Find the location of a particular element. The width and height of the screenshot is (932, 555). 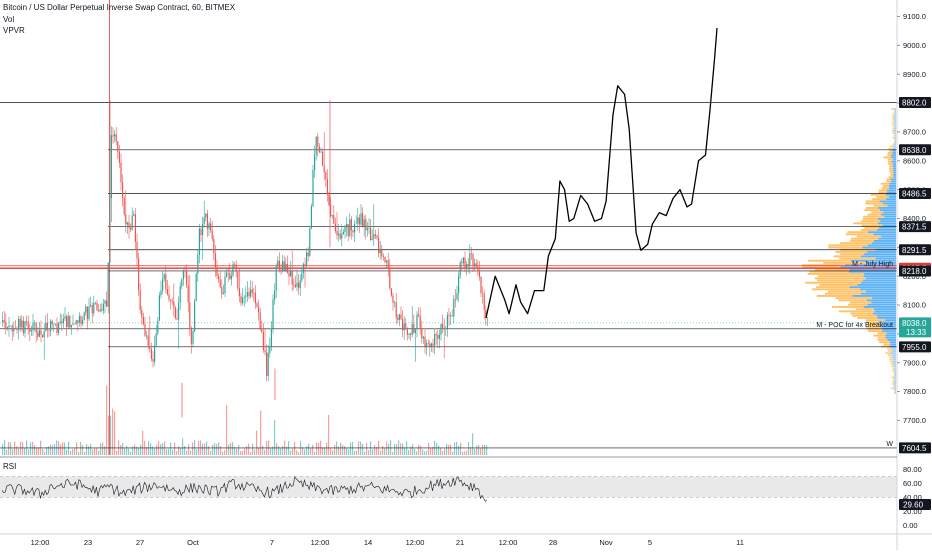

x-tick-label: 28 is located at coordinates (553, 542).